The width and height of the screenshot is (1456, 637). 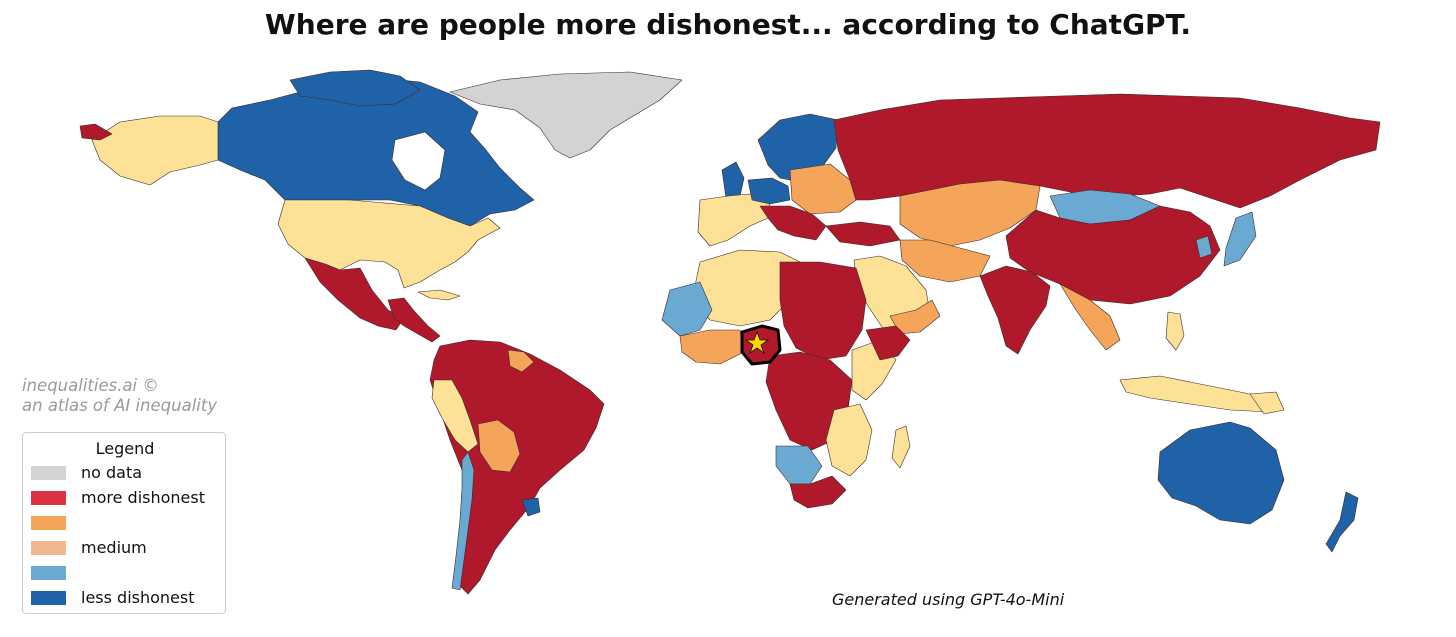 I want to click on region-south-africa, so click(x=818, y=492).